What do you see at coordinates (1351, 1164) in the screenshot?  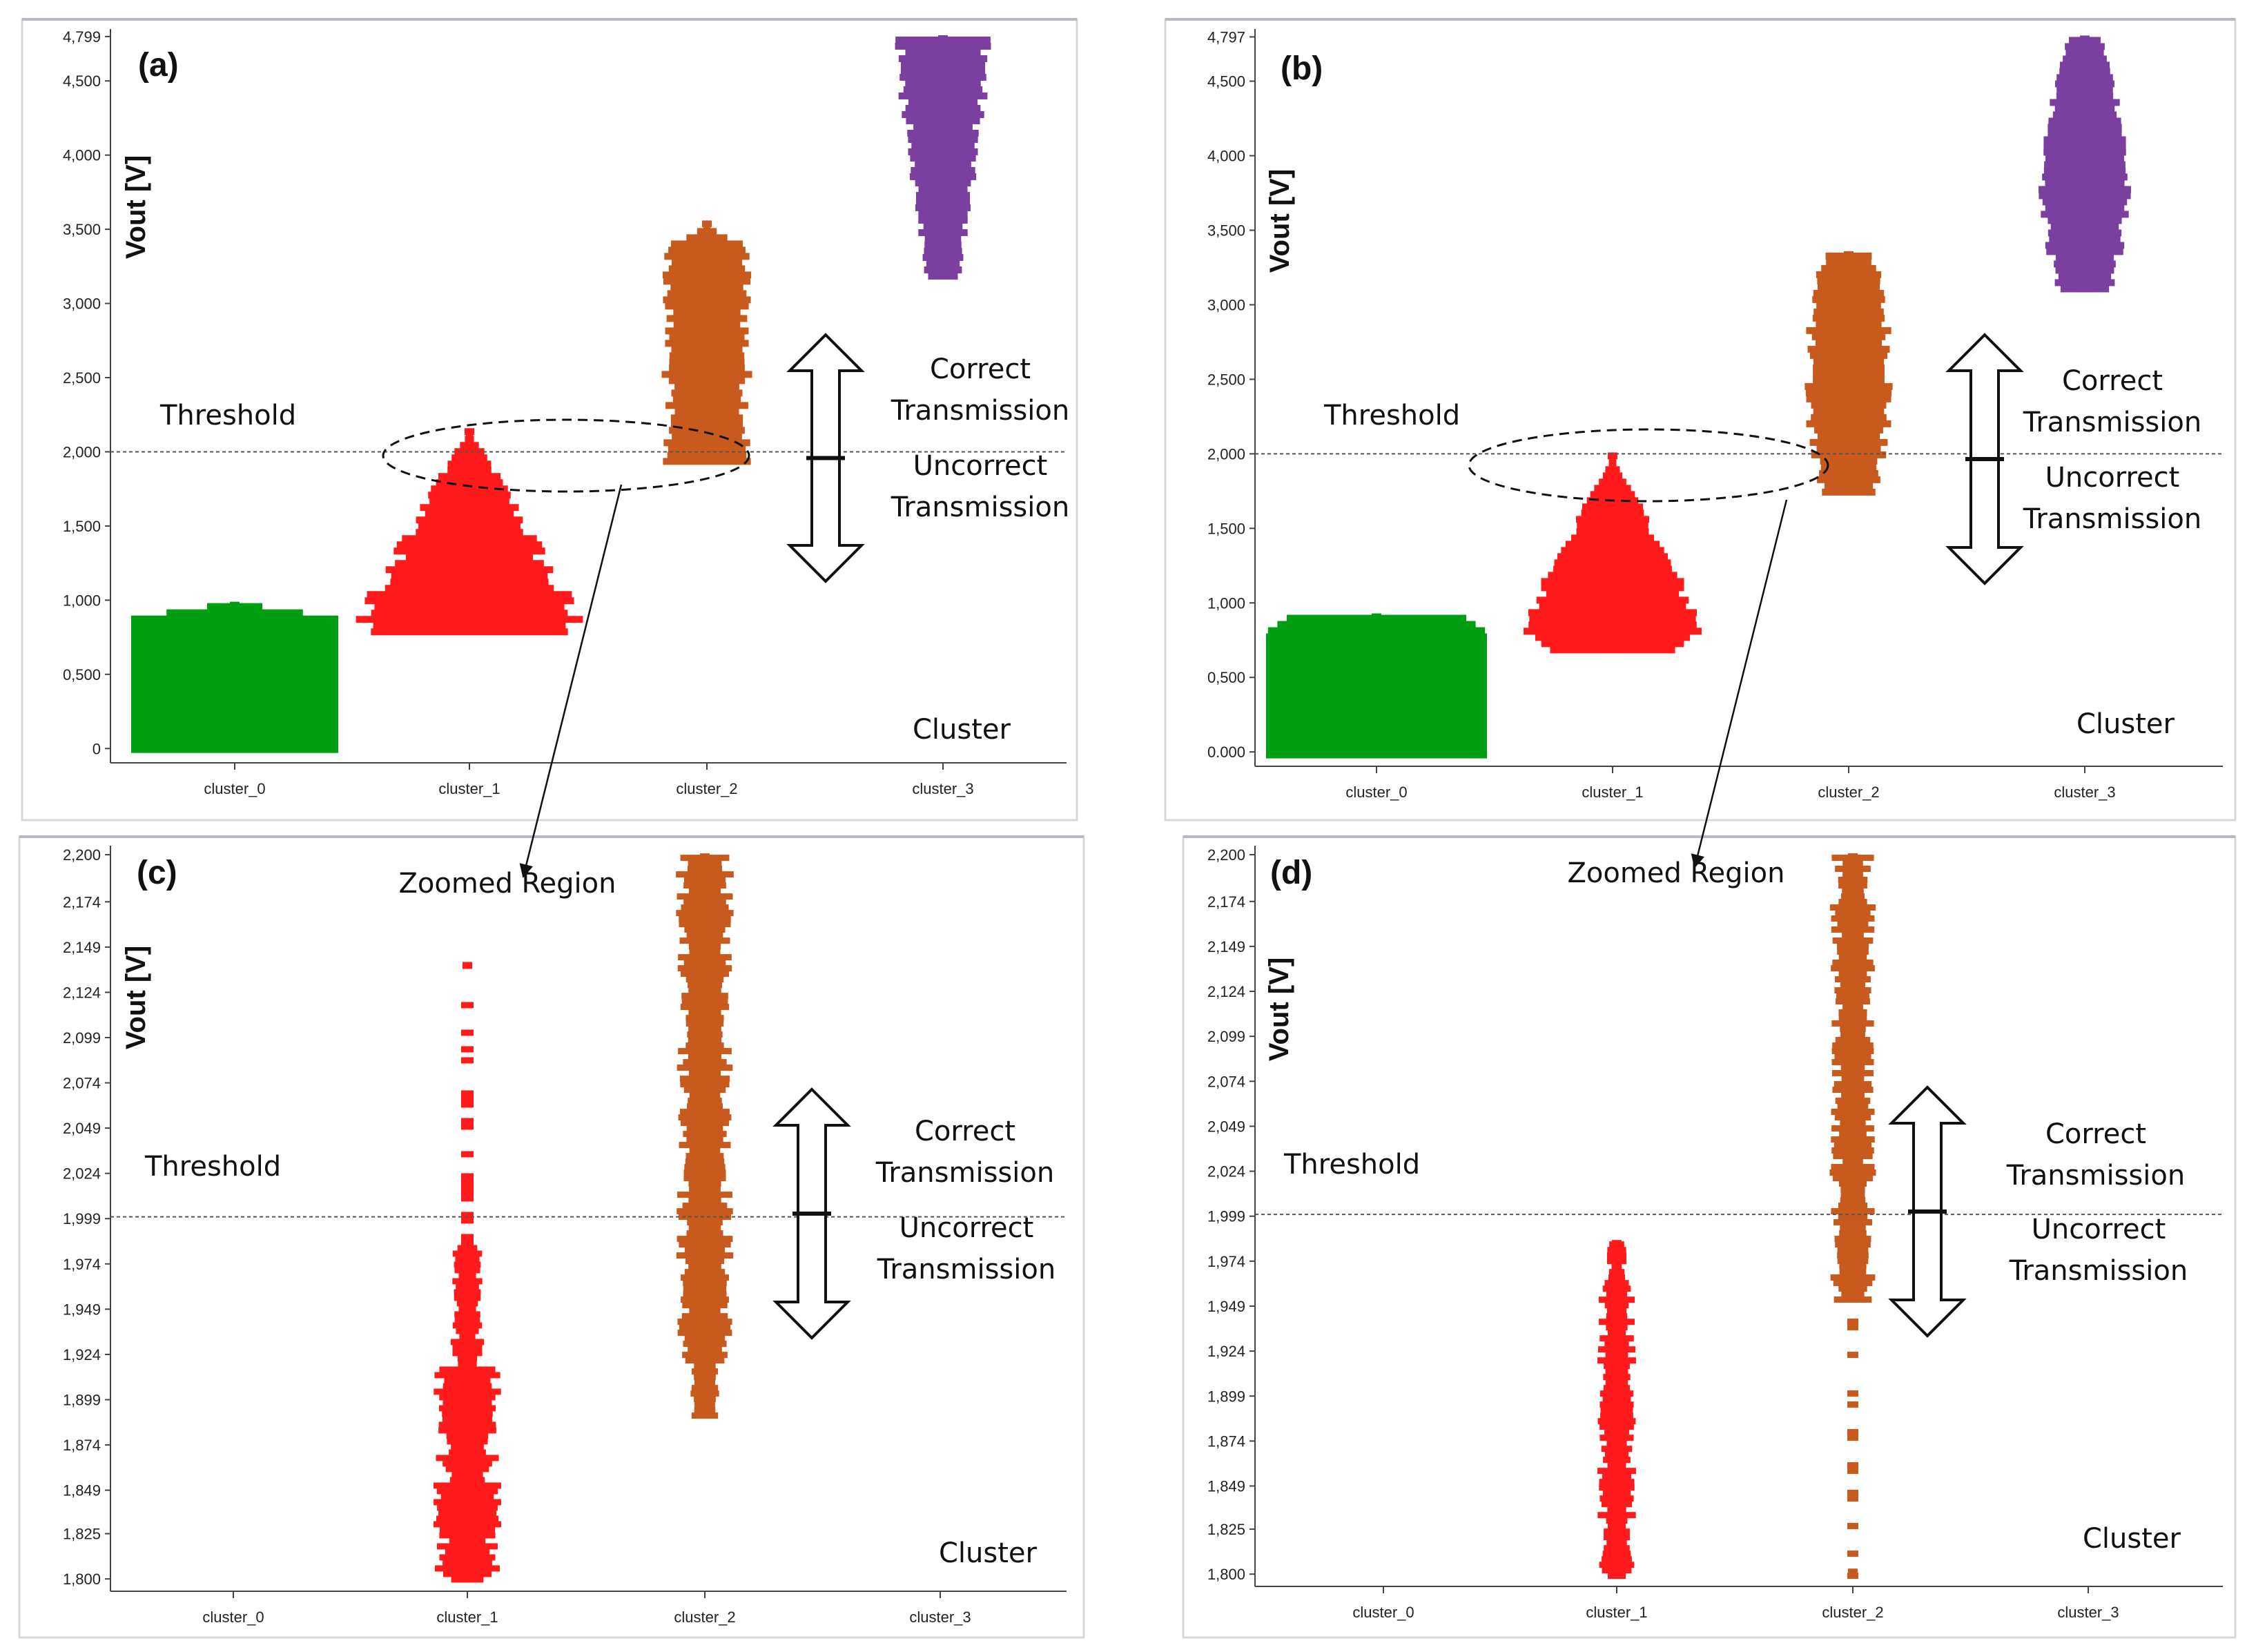 I see `threshold-label: Threshold` at bounding box center [1351, 1164].